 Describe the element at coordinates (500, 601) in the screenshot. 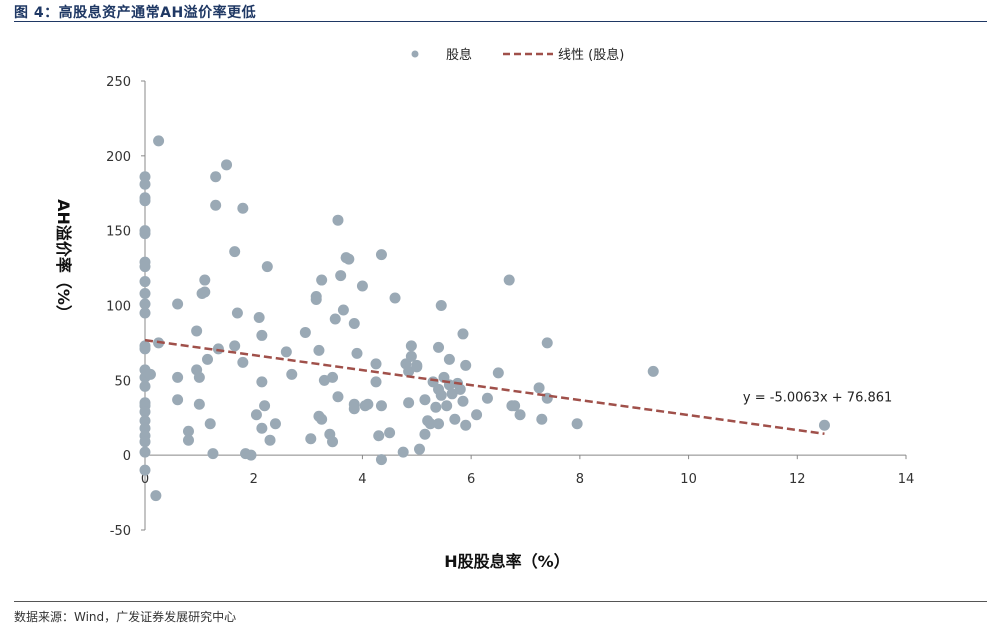

I see `source-rule` at that location.